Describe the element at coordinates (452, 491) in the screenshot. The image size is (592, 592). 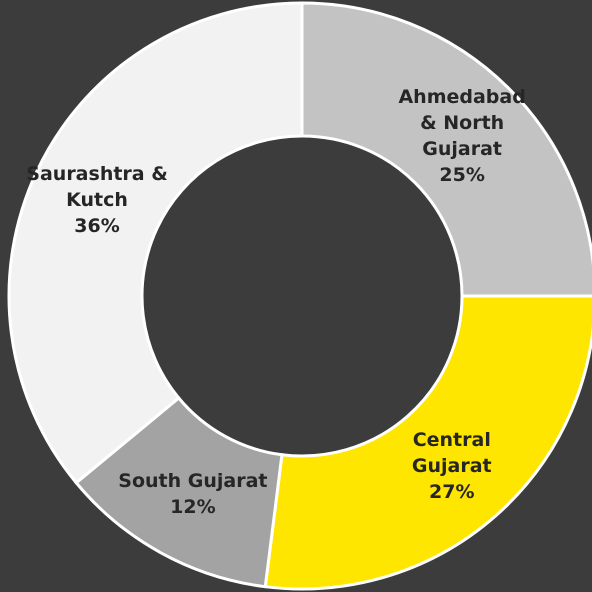
I see `value-label: 27%` at that location.